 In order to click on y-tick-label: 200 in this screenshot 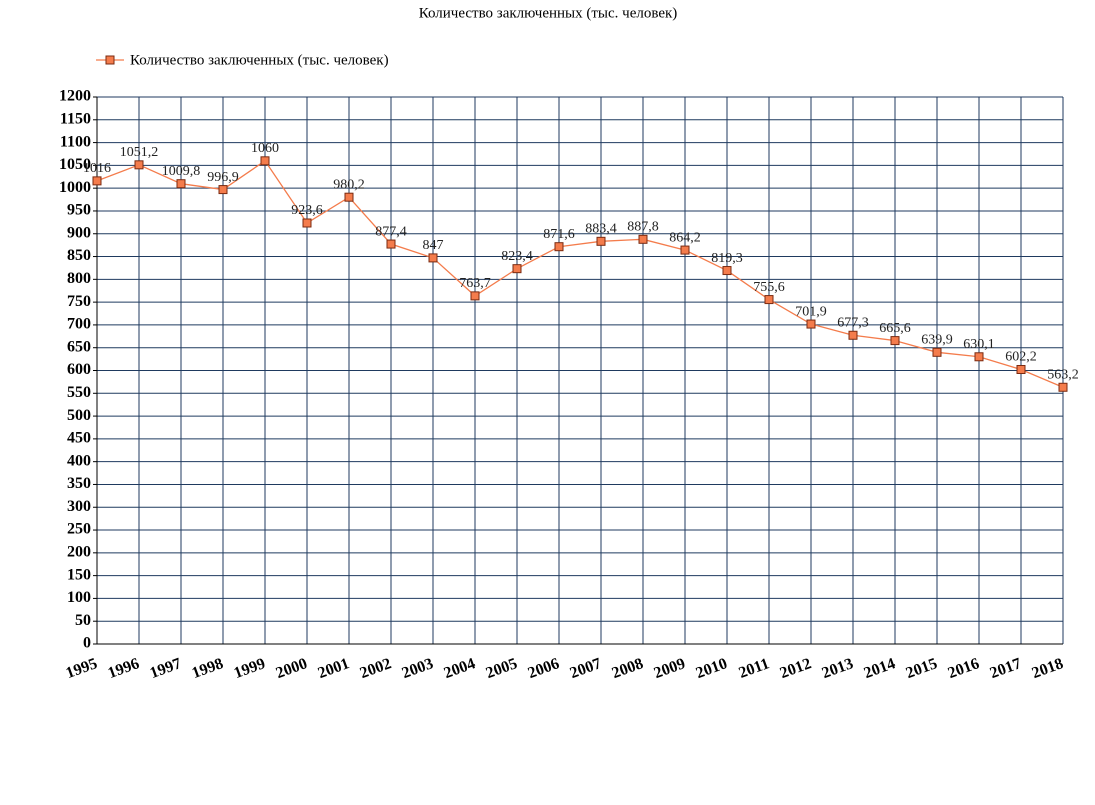, I will do `click(79, 552)`.